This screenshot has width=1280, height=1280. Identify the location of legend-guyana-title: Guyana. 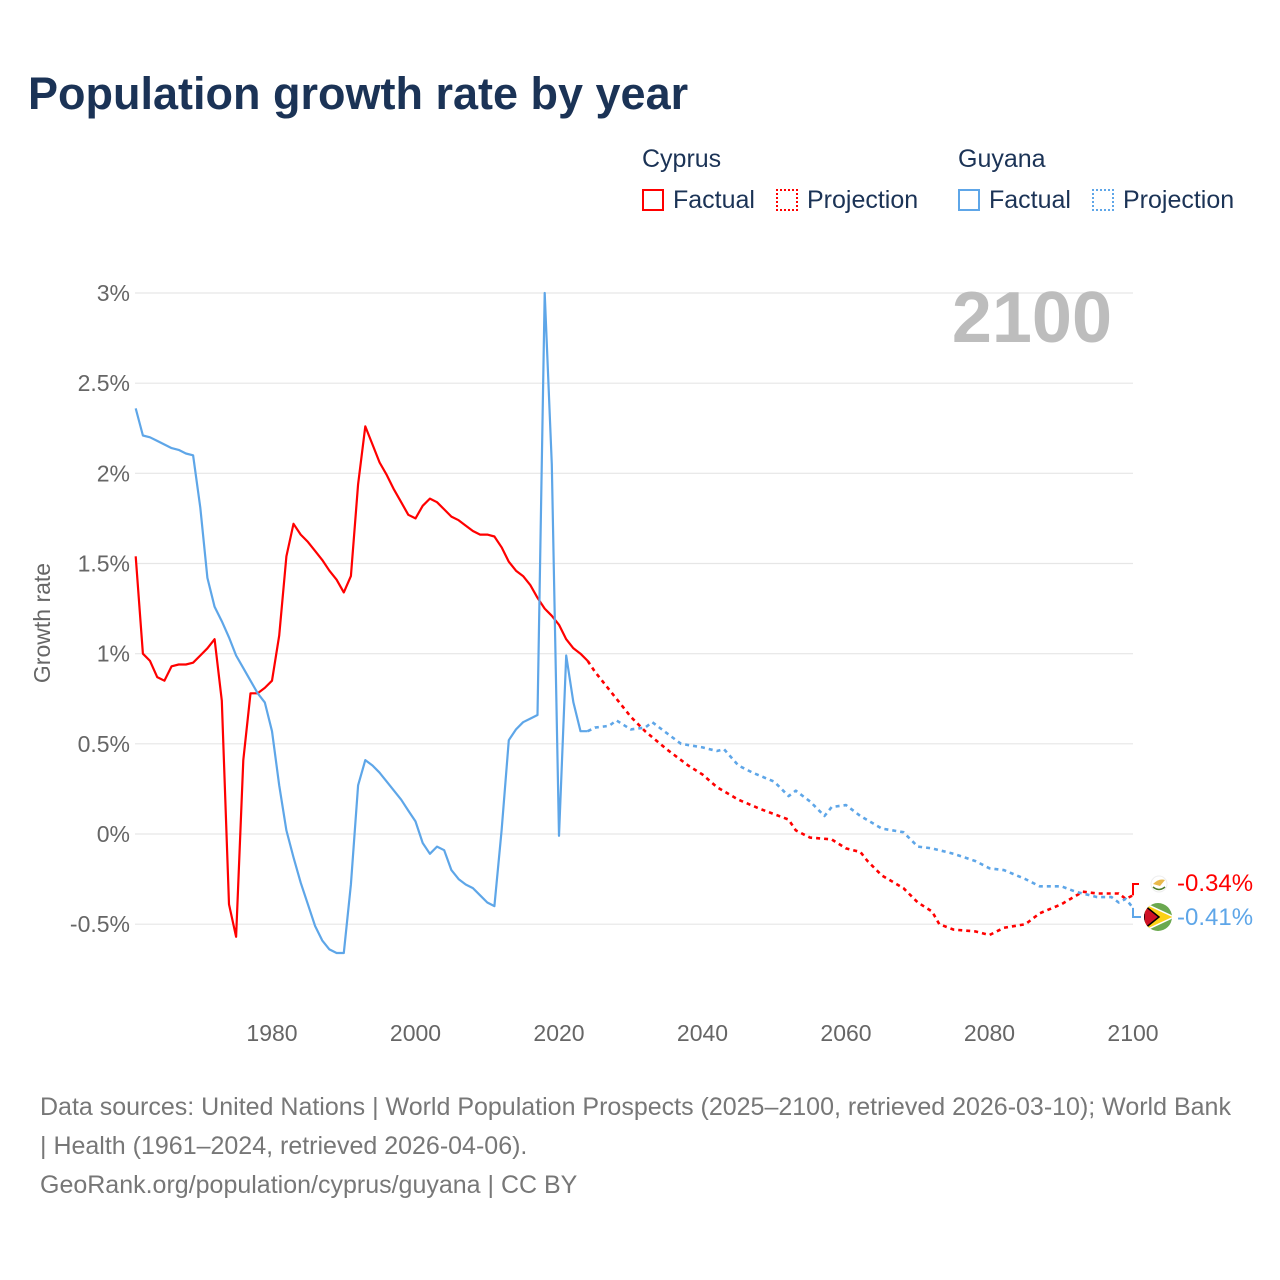
(1002, 159).